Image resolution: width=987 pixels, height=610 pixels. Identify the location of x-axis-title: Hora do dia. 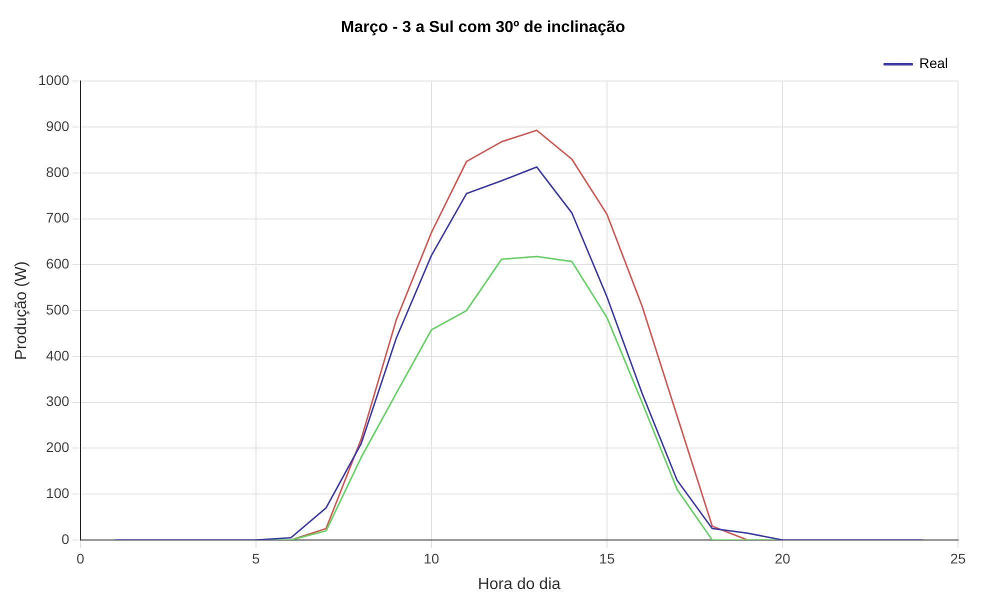
(519, 584).